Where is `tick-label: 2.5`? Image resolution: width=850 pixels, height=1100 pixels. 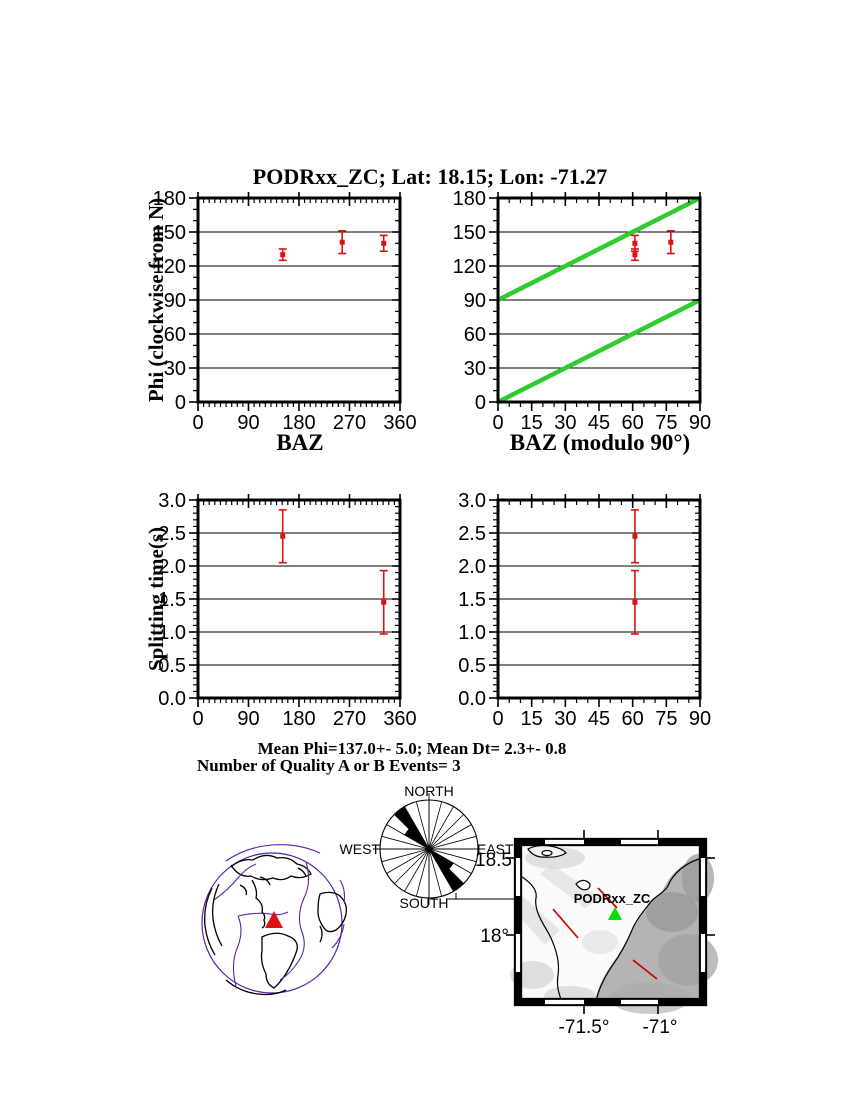 tick-label: 2.5 is located at coordinates (172, 534).